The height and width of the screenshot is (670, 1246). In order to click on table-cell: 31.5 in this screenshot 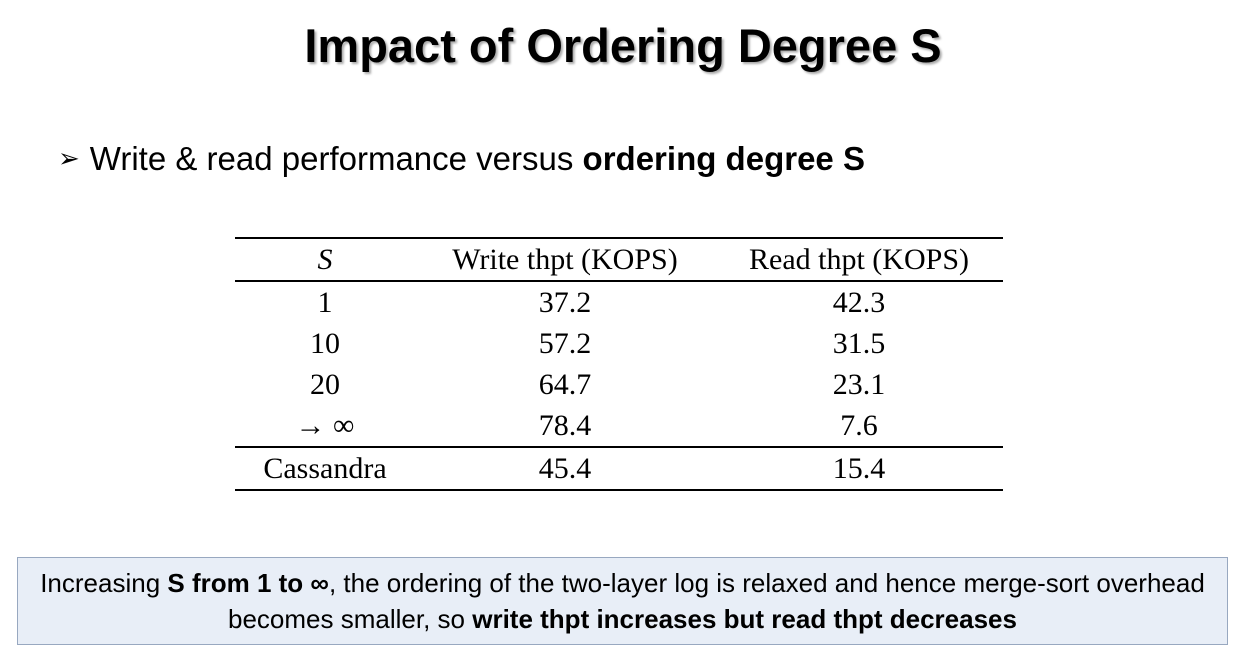, I will do `click(859, 343)`.